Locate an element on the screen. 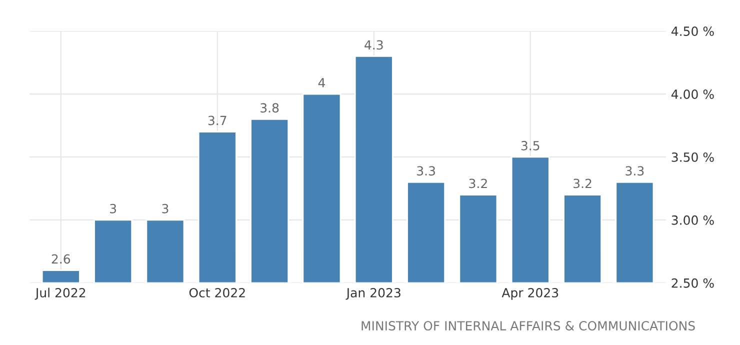 This screenshot has height=345, width=740. y-tick-label: 4.00 % is located at coordinates (692, 94).